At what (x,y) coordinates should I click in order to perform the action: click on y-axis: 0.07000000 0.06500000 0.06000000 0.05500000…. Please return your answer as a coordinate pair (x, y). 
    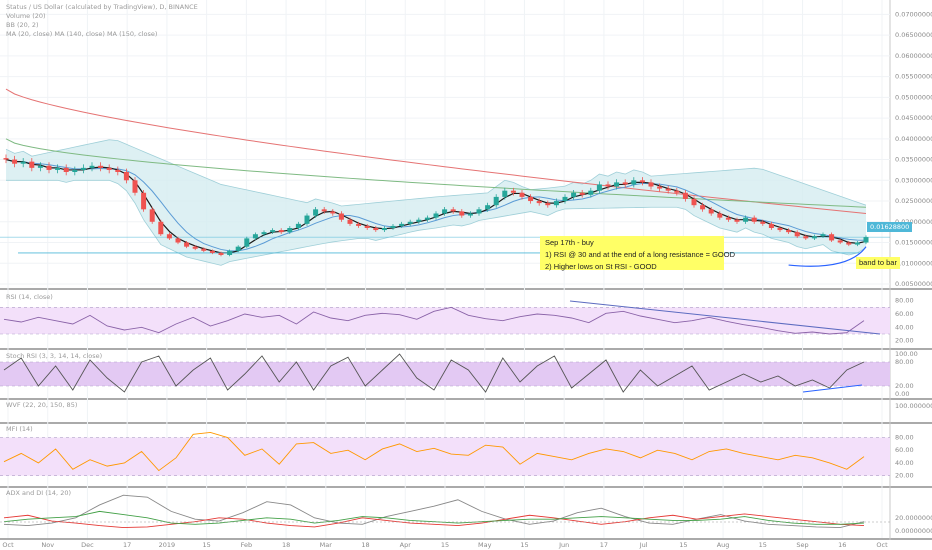
    Looking at the image, I should click on (913, 272).